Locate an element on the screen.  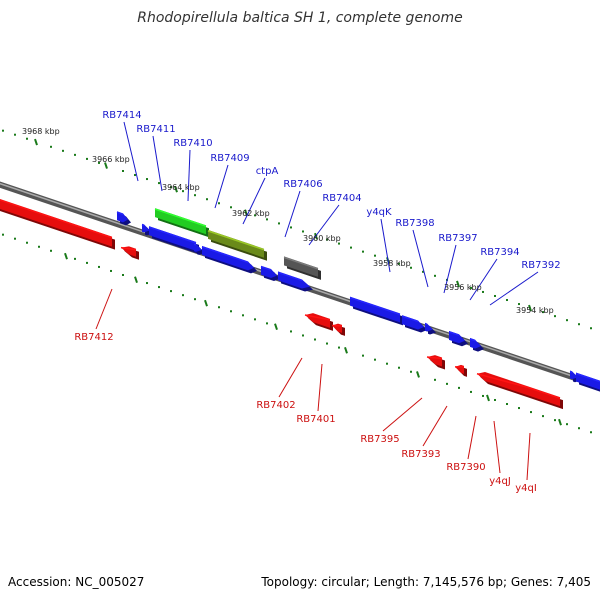
scale-label-3956: 3956 kbp is located at coordinates (463, 287).